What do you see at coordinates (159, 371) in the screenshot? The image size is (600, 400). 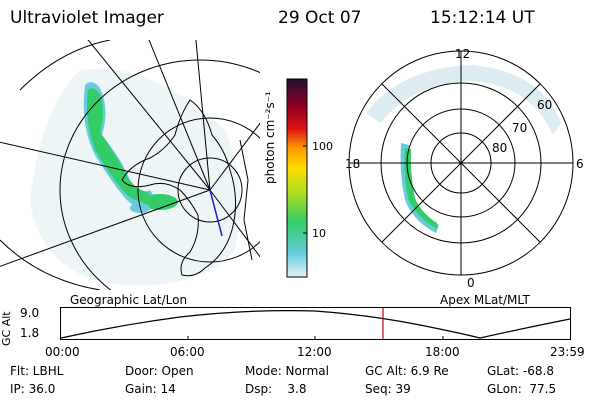 I see `info-door: Door: Open` at bounding box center [159, 371].